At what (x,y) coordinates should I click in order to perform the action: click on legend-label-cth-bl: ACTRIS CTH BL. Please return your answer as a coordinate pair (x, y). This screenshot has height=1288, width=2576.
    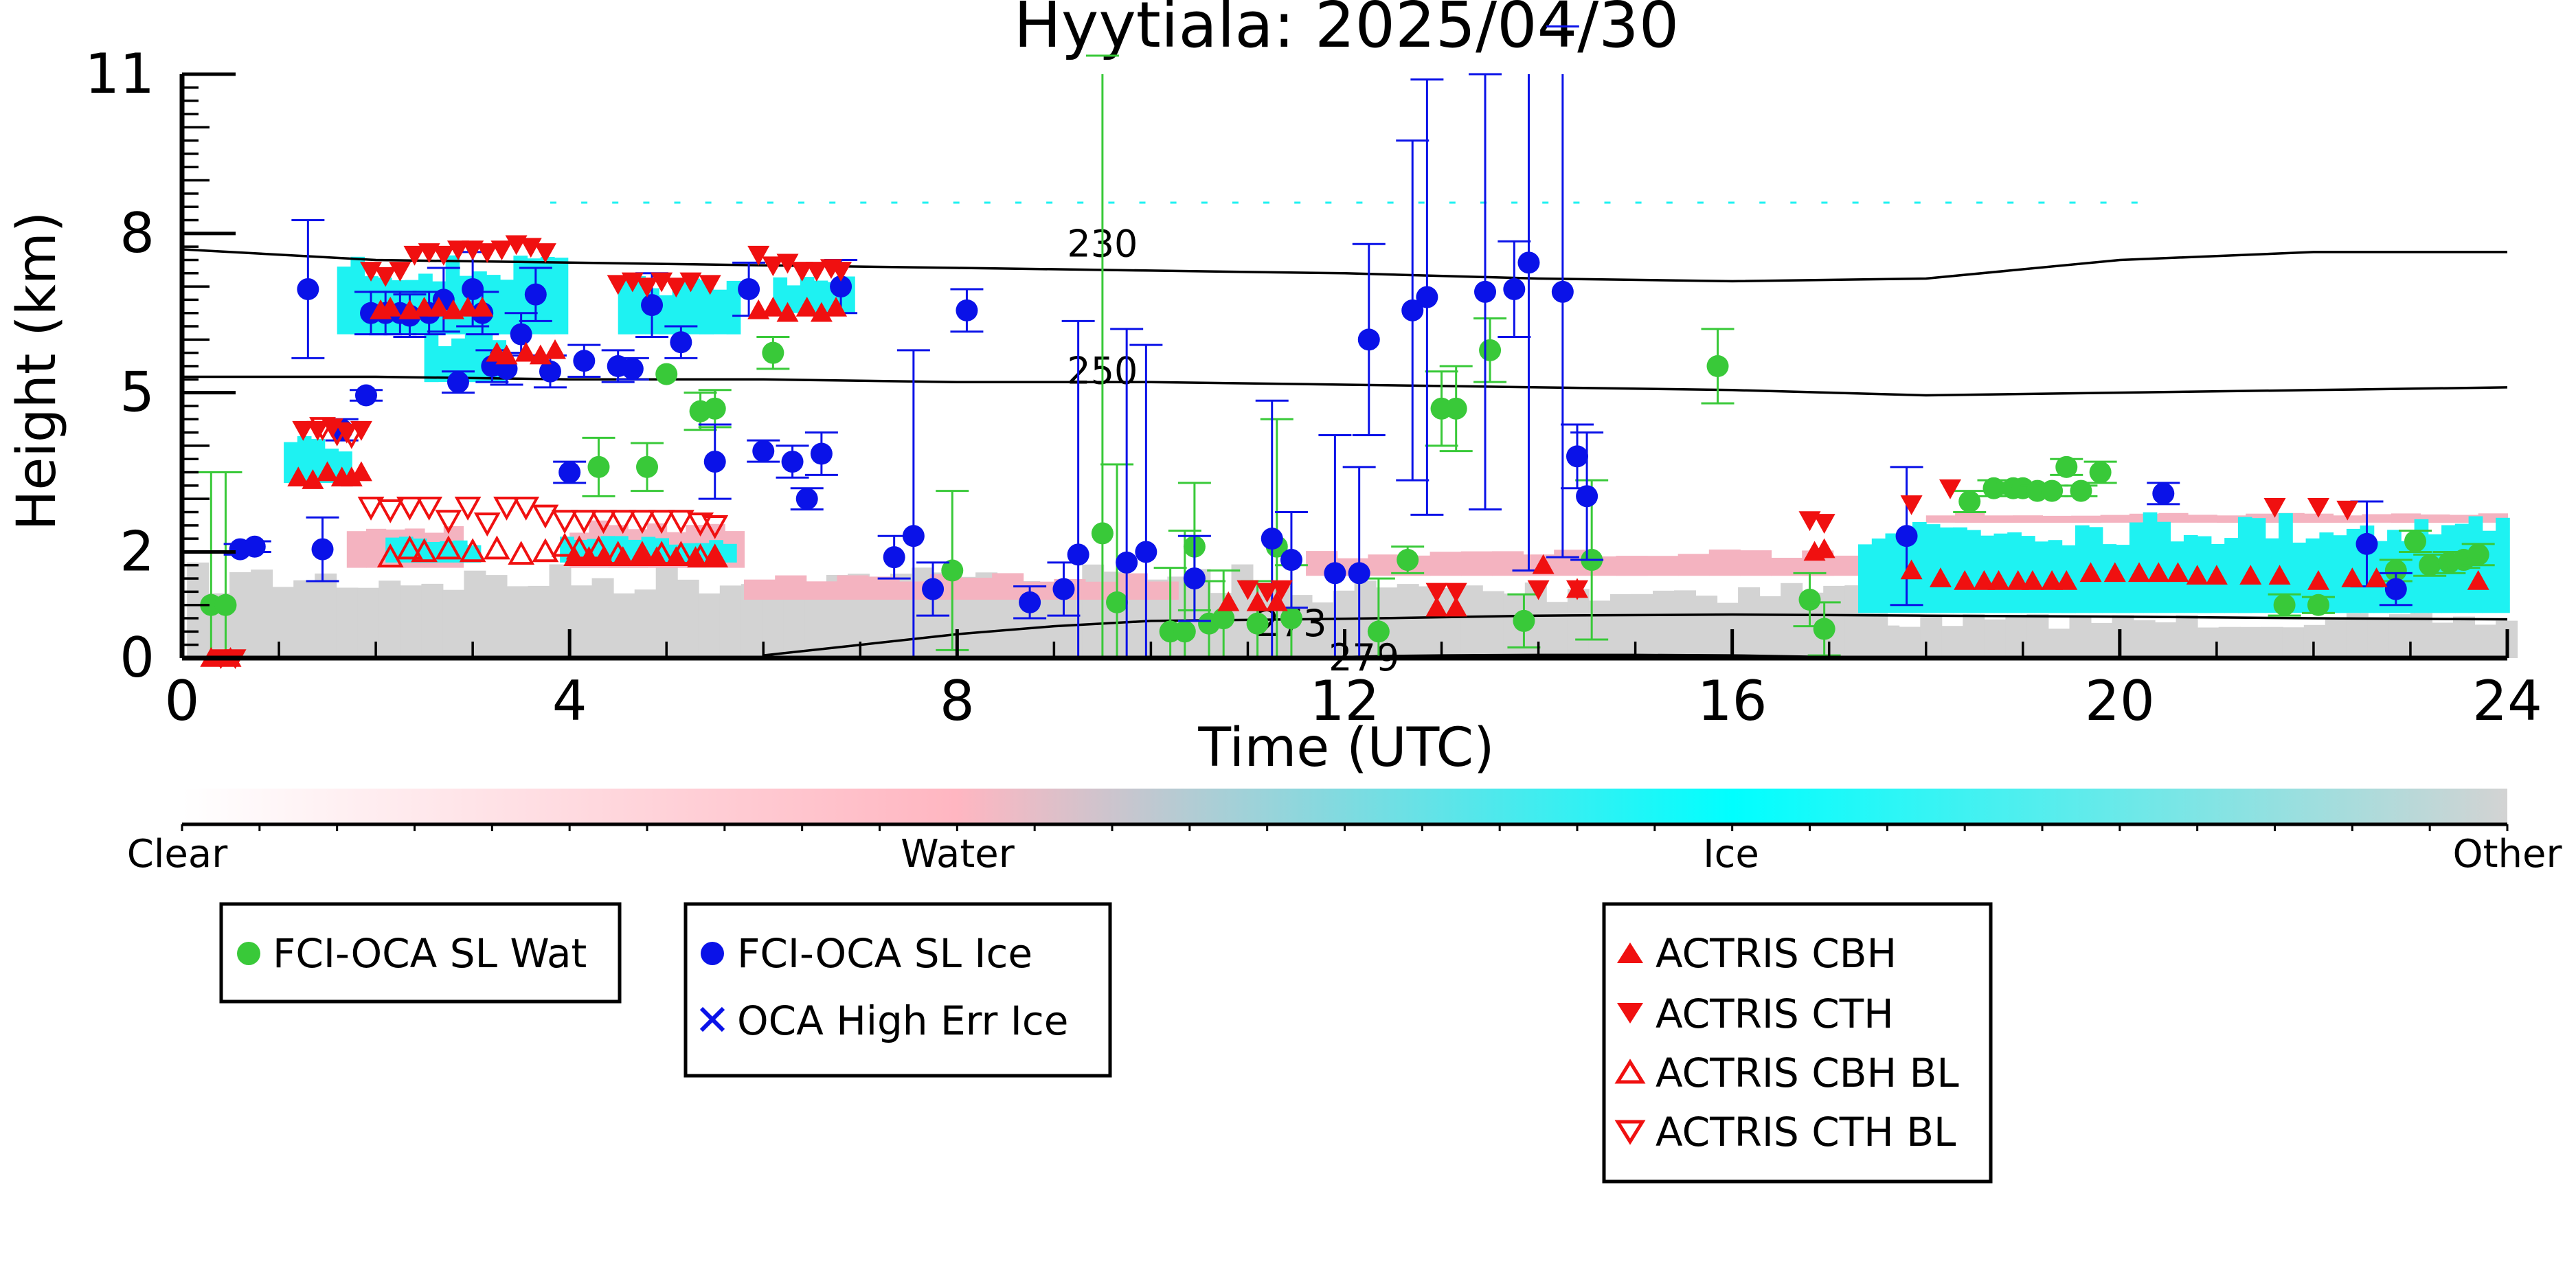
    Looking at the image, I should click on (1806, 1132).